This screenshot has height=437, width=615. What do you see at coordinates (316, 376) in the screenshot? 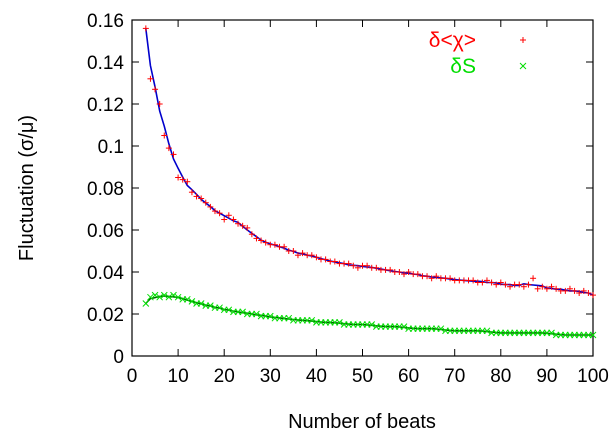
I see `x-tick-label: 40` at bounding box center [316, 376].